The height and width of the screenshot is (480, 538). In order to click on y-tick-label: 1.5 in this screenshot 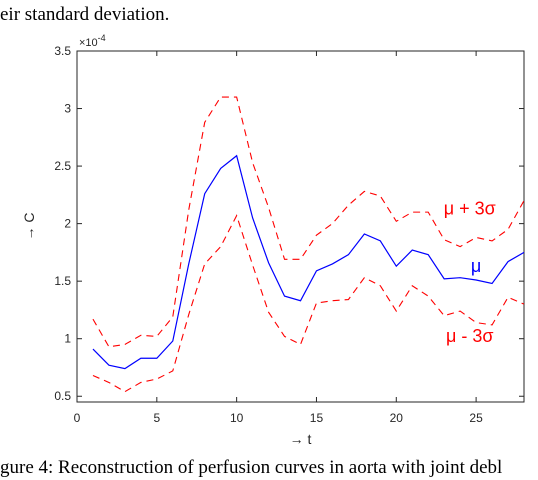, I will do `click(62, 281)`.